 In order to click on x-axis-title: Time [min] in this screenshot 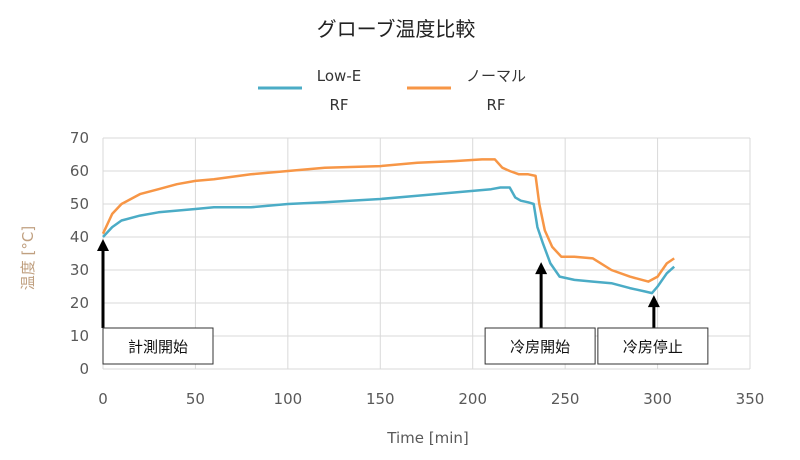, I will do `click(427, 438)`.